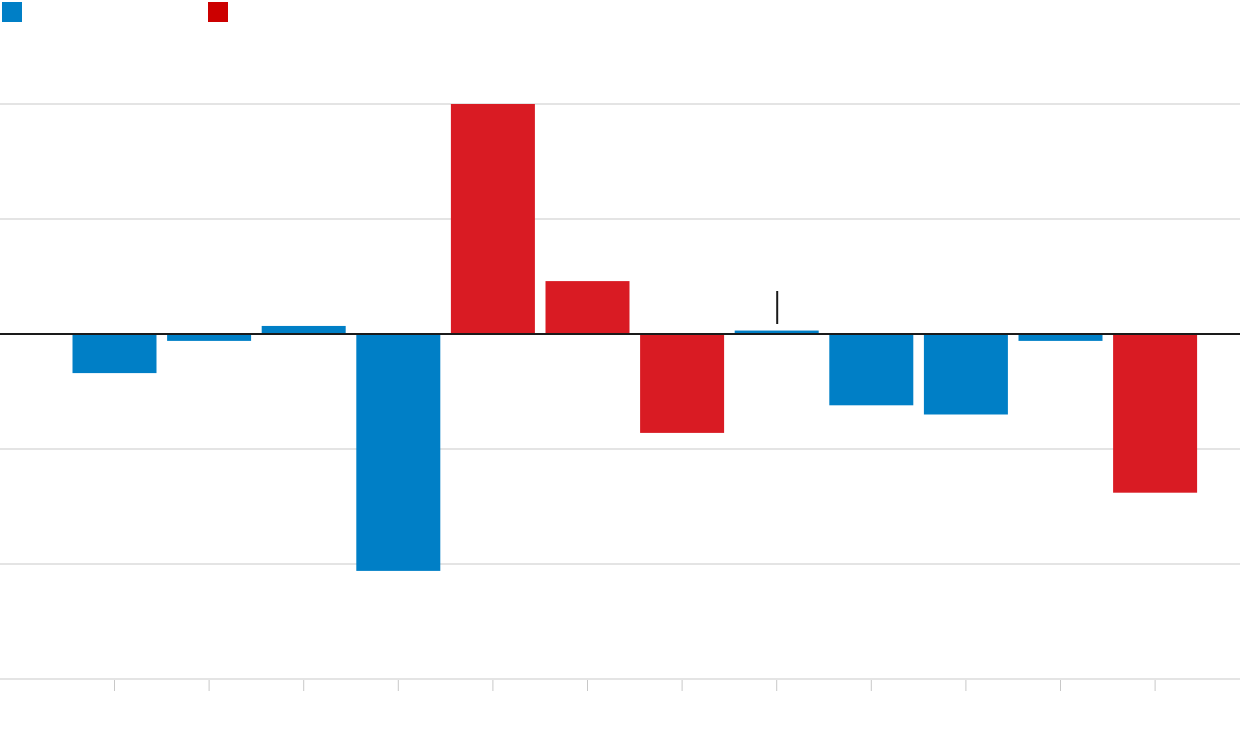  What do you see at coordinates (635, 685) in the screenshot?
I see `x-axis-ticks` at bounding box center [635, 685].